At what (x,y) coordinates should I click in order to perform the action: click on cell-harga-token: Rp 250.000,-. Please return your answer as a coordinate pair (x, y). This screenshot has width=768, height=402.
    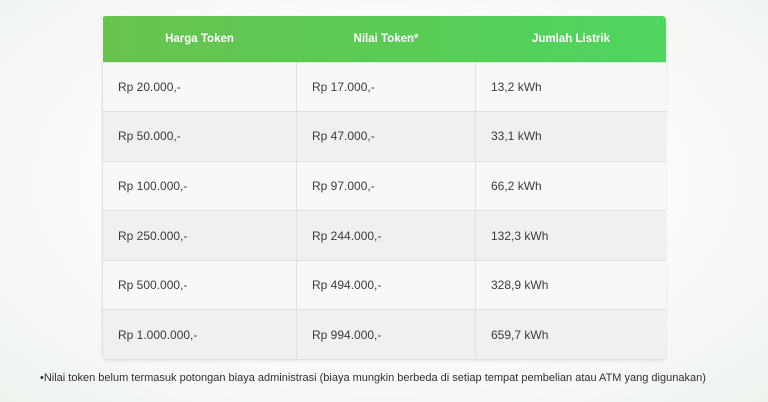
    Looking at the image, I should click on (199, 235).